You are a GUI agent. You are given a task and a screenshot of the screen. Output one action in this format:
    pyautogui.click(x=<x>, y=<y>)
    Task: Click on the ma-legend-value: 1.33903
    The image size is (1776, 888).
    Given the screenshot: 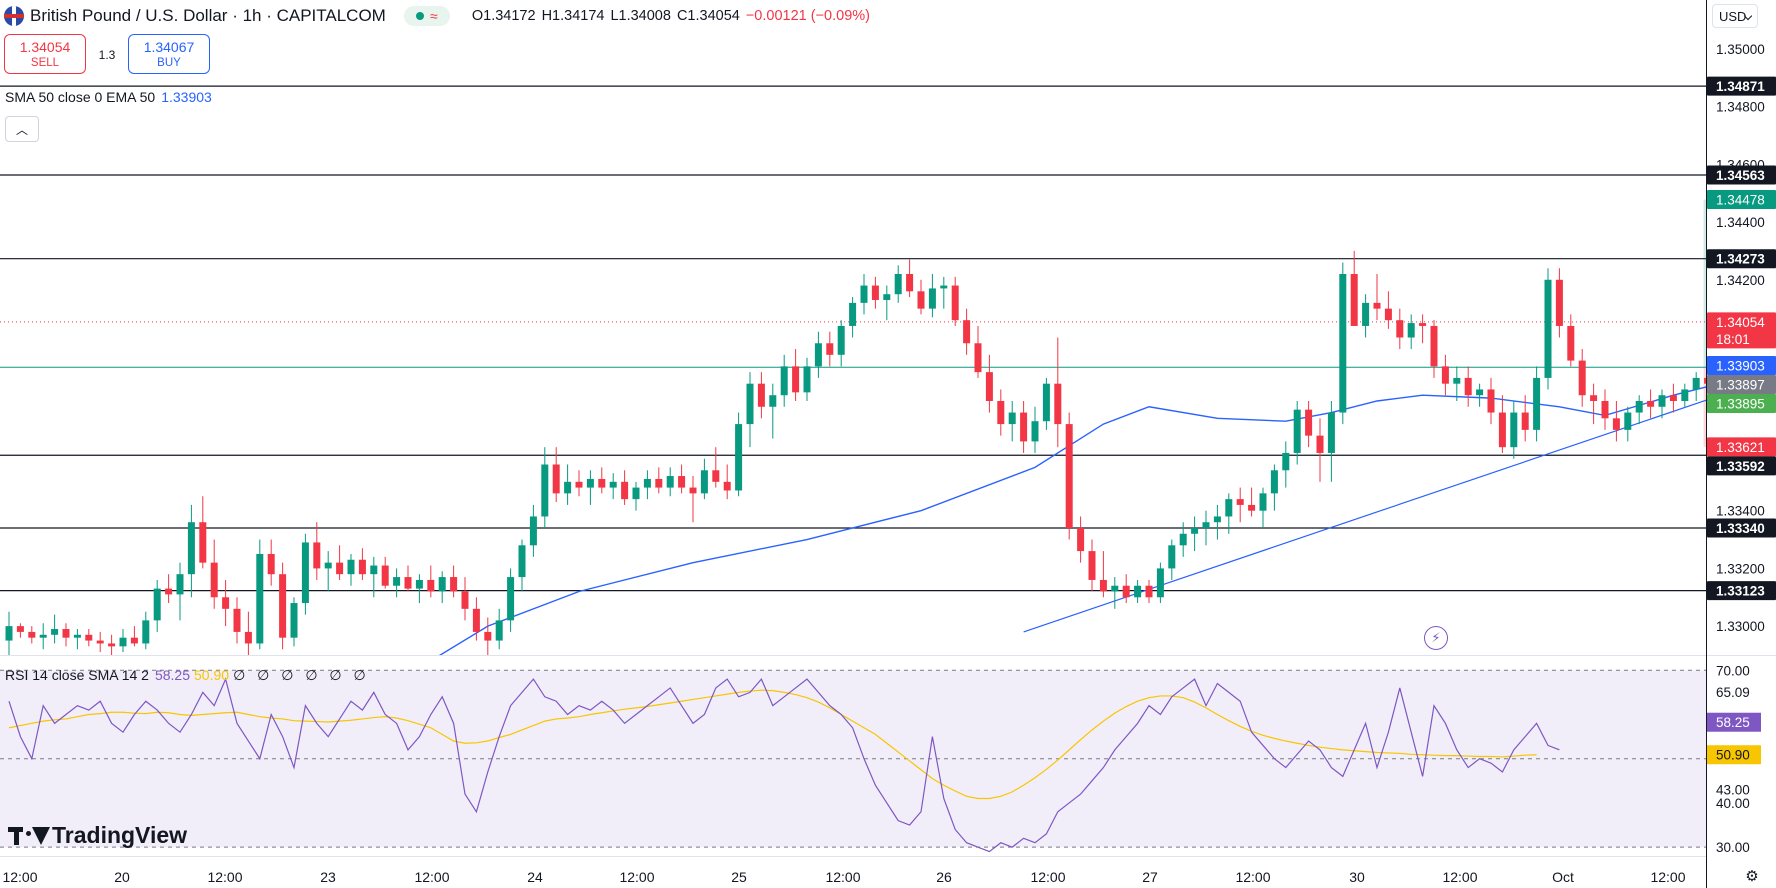 What is the action you would take?
    pyautogui.click(x=186, y=97)
    